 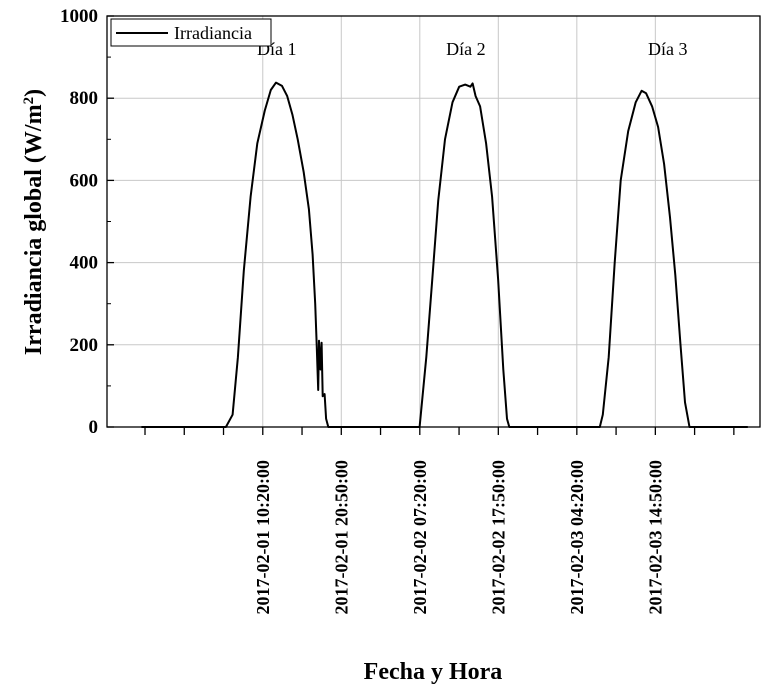 I want to click on y-tick-label: 800, so click(x=84, y=98).